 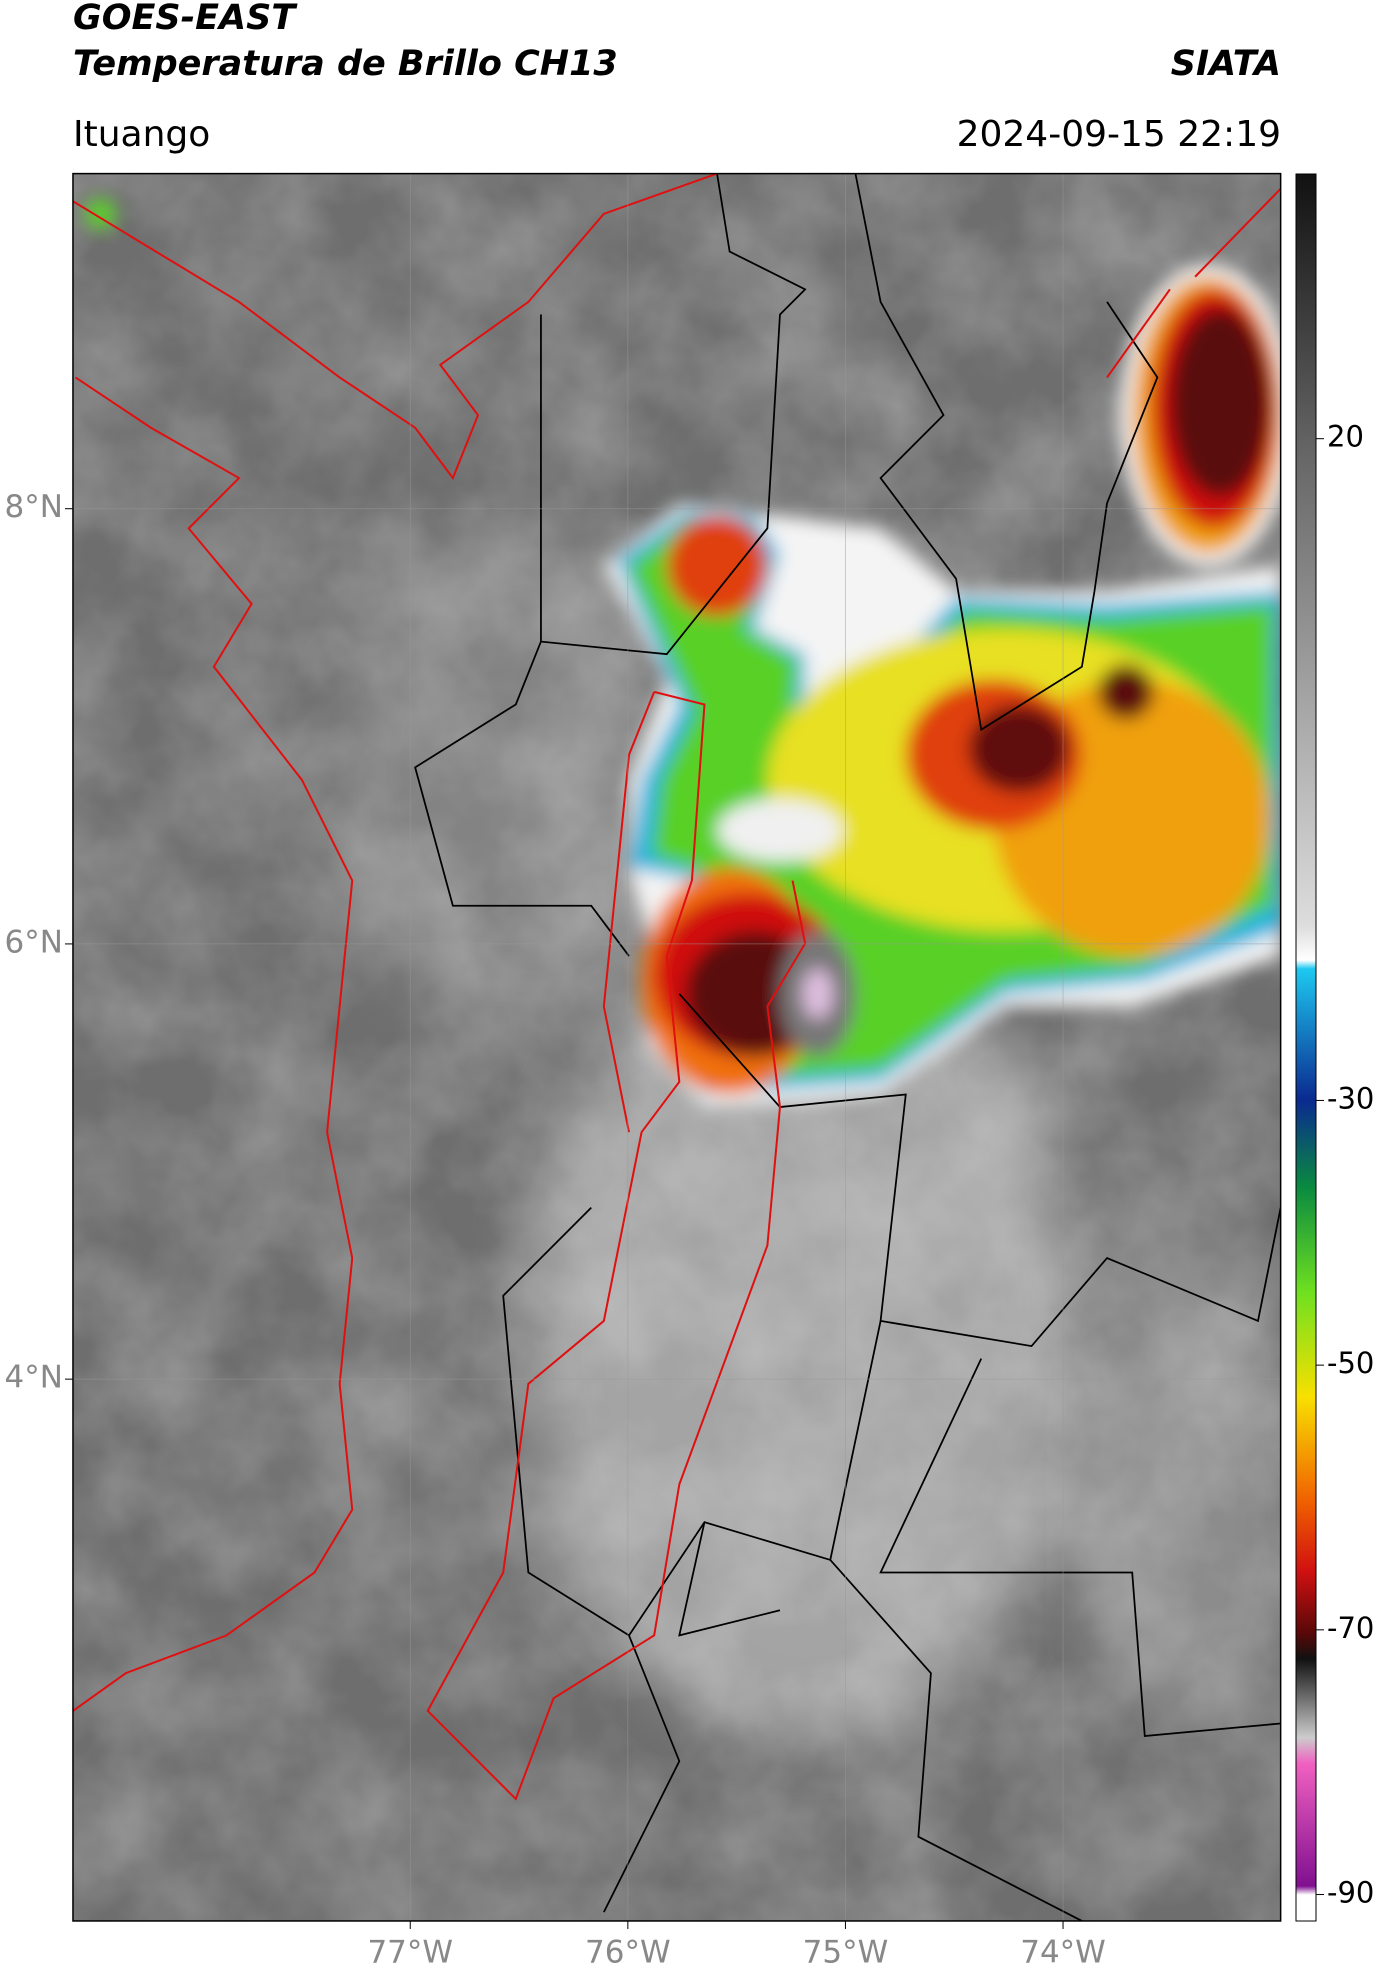 I want to click on colorbar-tick-label: -70, so click(x=1350, y=1628).